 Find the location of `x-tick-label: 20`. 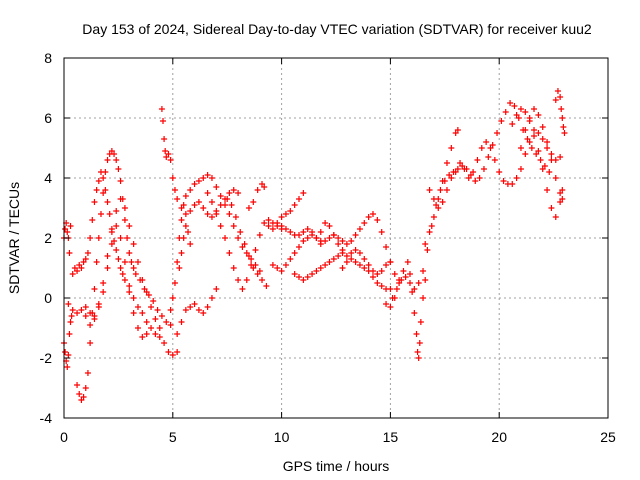

x-tick-label: 20 is located at coordinates (499, 437).